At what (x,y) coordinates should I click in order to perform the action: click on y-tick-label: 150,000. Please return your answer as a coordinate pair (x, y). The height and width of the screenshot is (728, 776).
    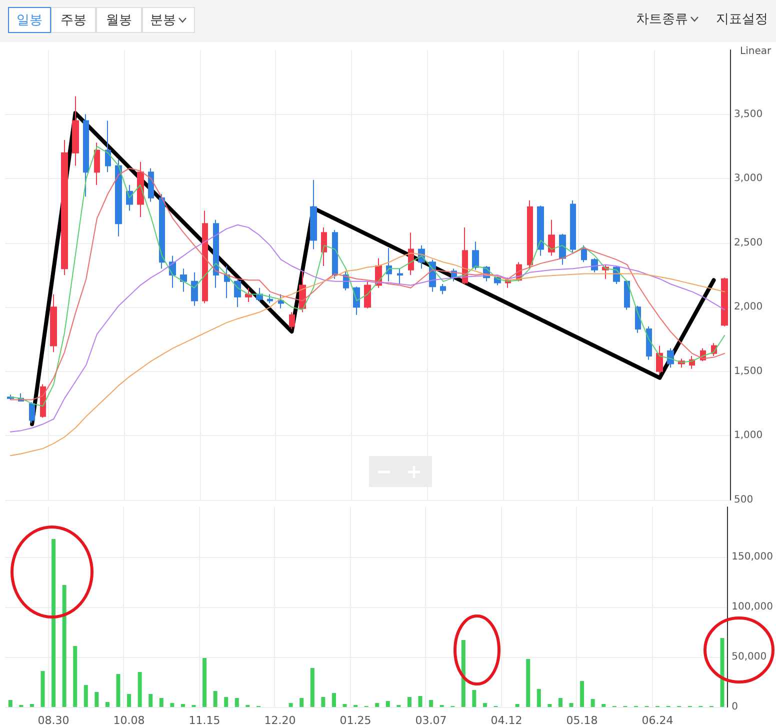
    Looking at the image, I should click on (753, 557).